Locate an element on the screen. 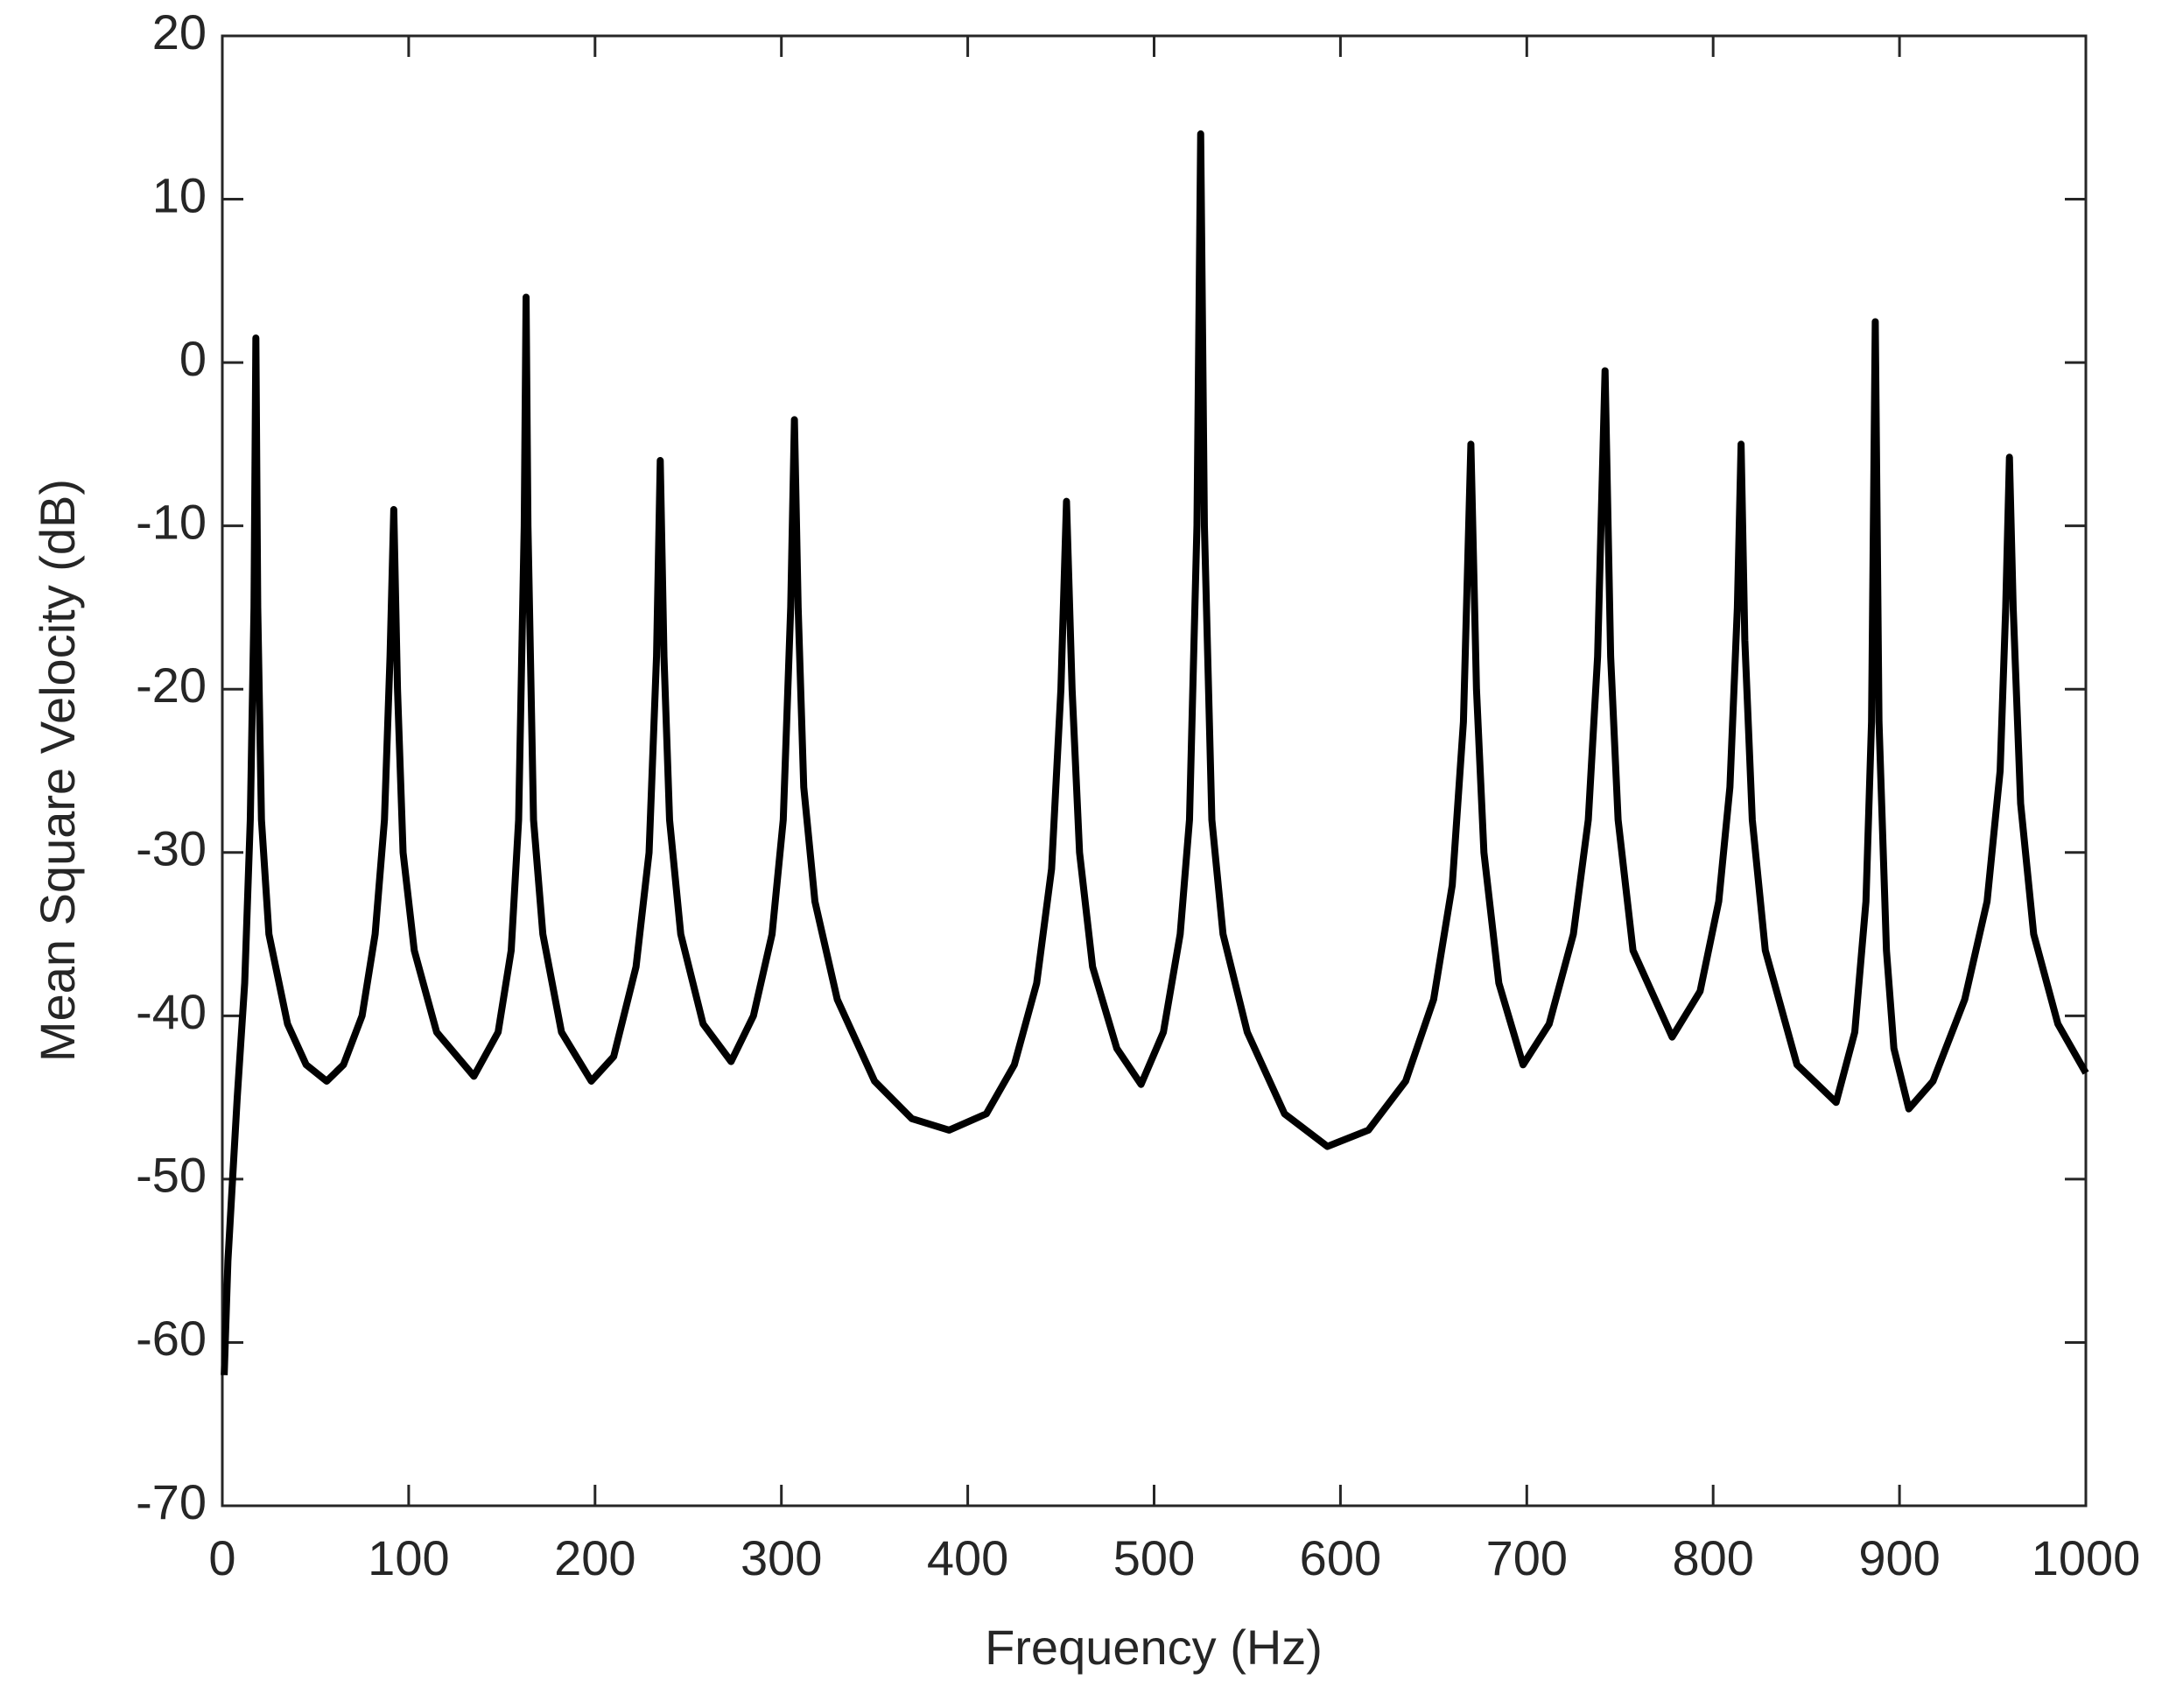 This screenshot has width=2162, height=1708. y-tick-label: 20 is located at coordinates (180, 32).